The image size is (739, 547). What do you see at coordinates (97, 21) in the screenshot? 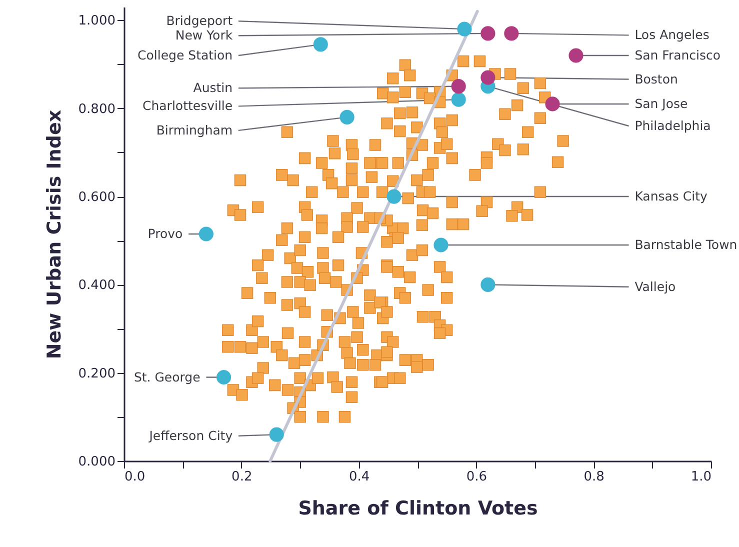
I see `y-tick-label: 1.000` at bounding box center [97, 21].